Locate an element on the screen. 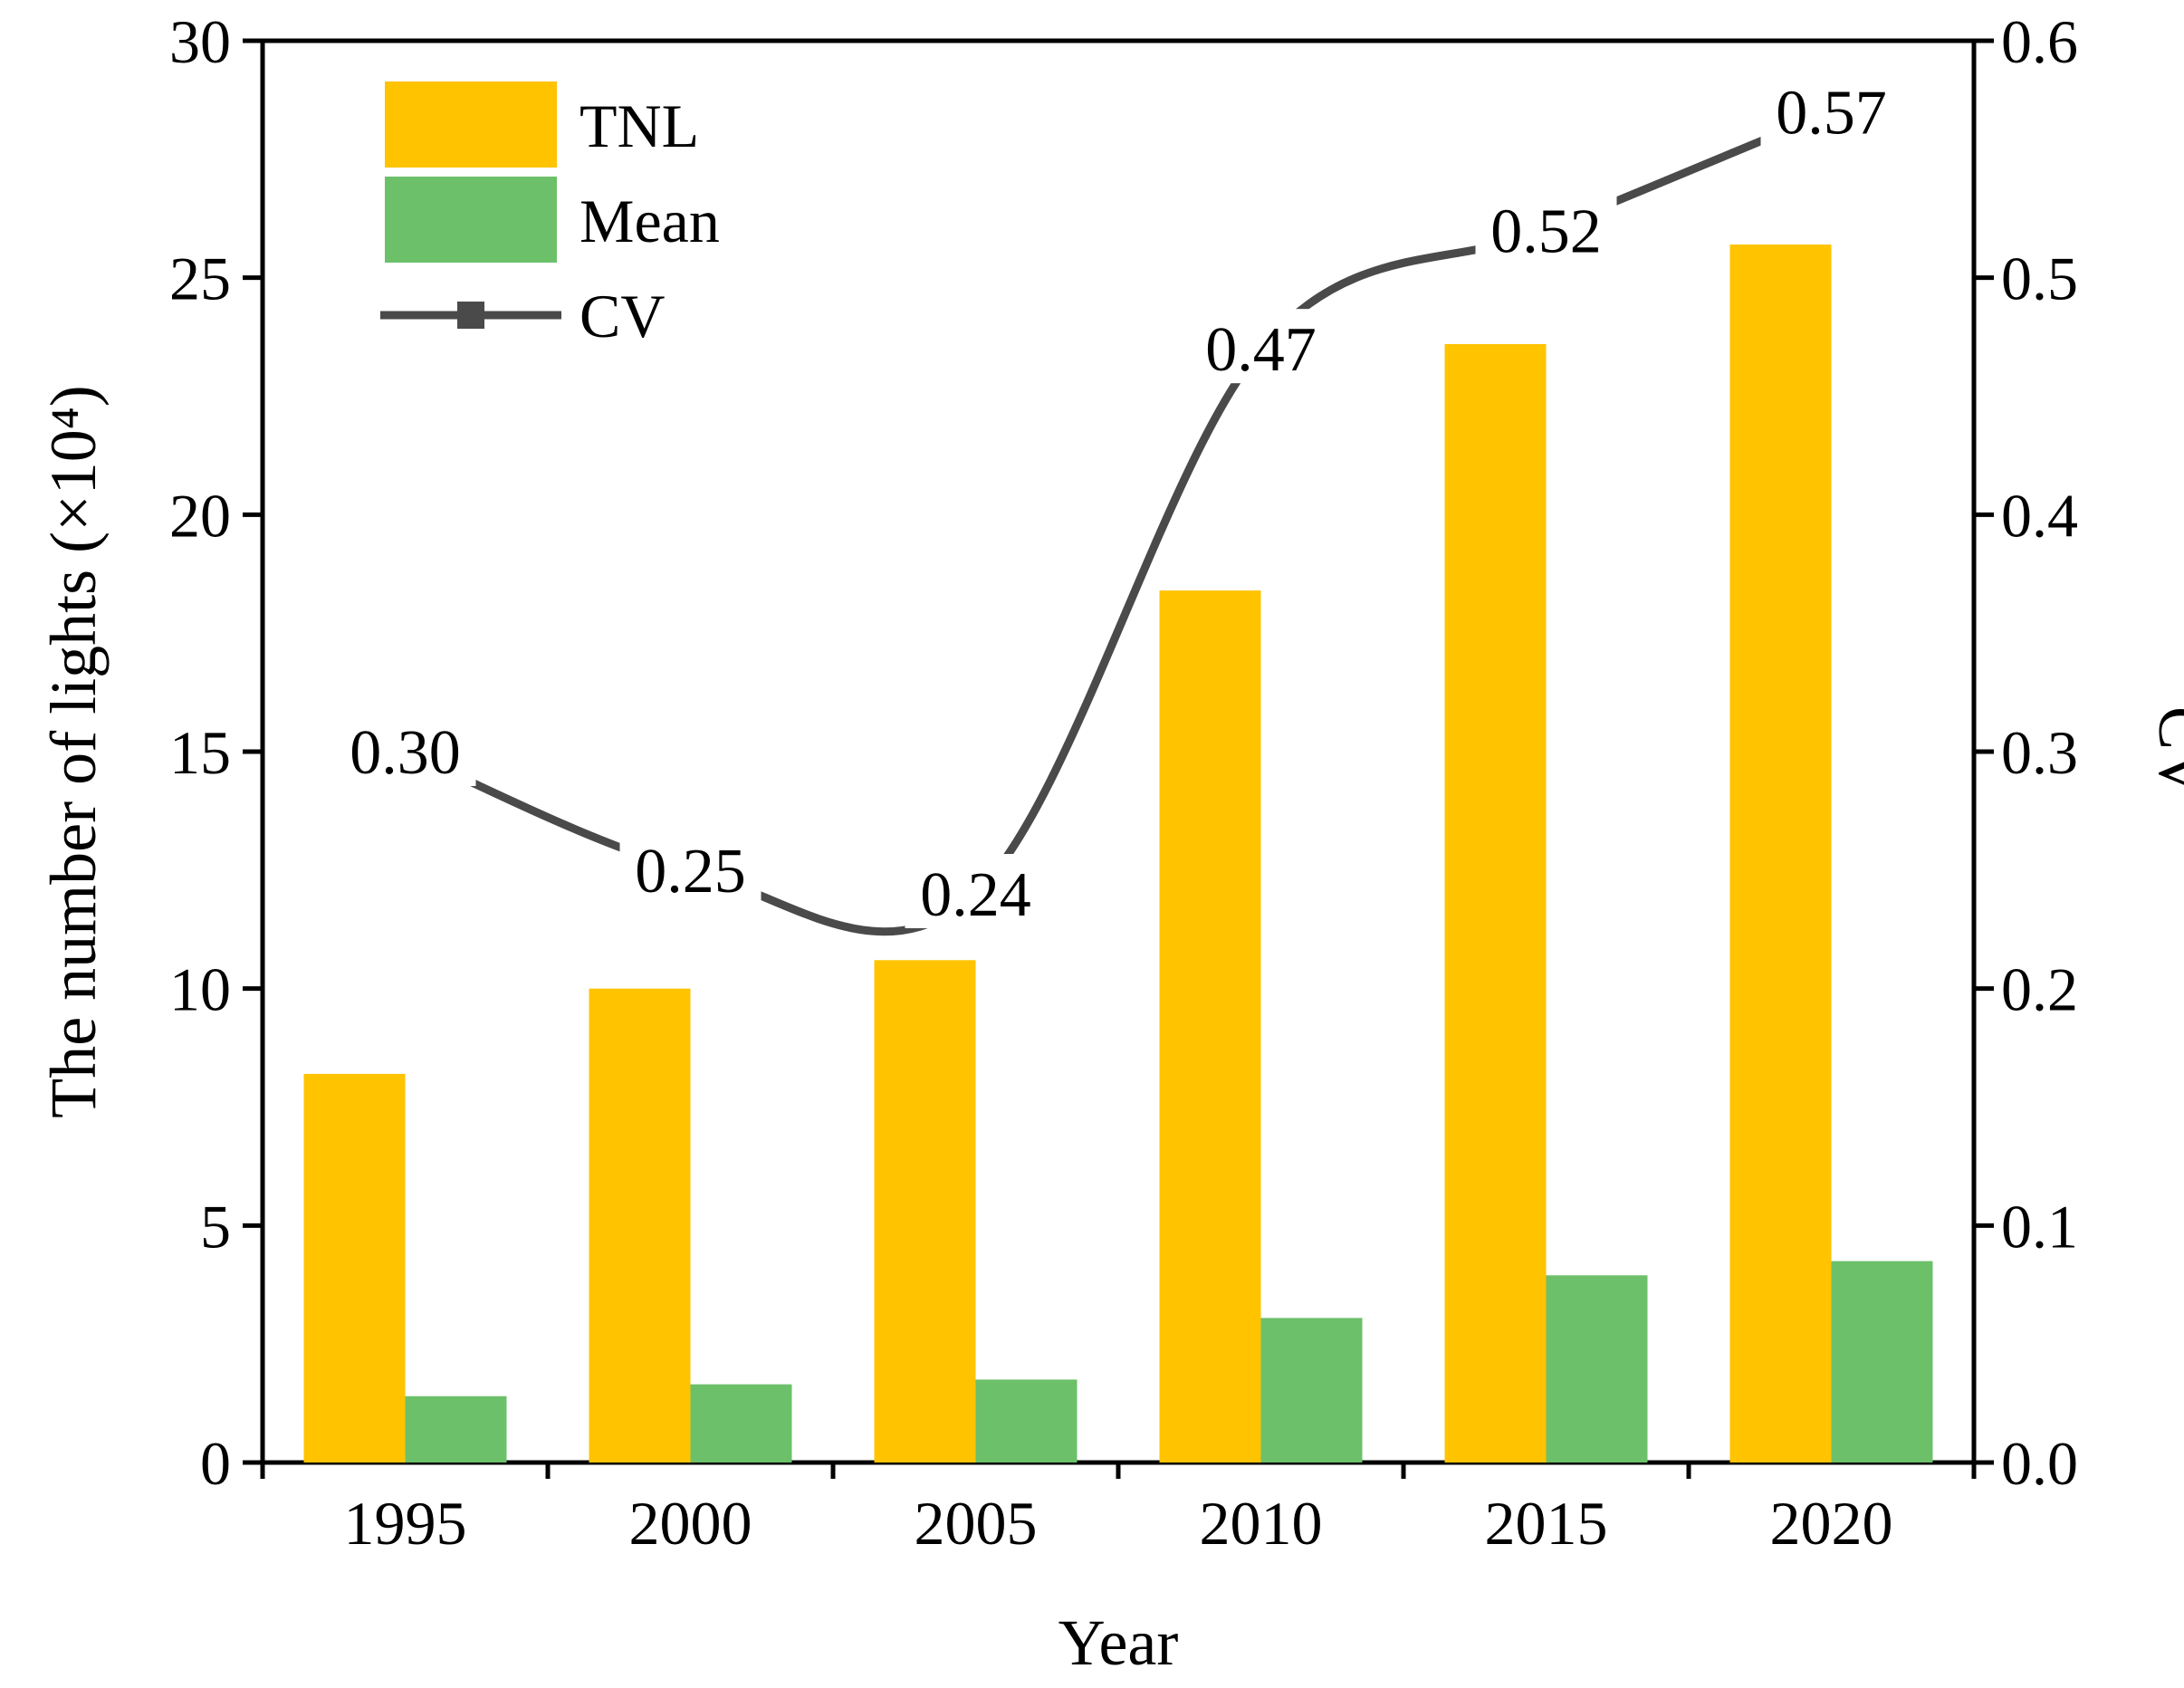 This screenshot has width=2184, height=1688. x-tick-label-2000: 2000 is located at coordinates (690, 1523).